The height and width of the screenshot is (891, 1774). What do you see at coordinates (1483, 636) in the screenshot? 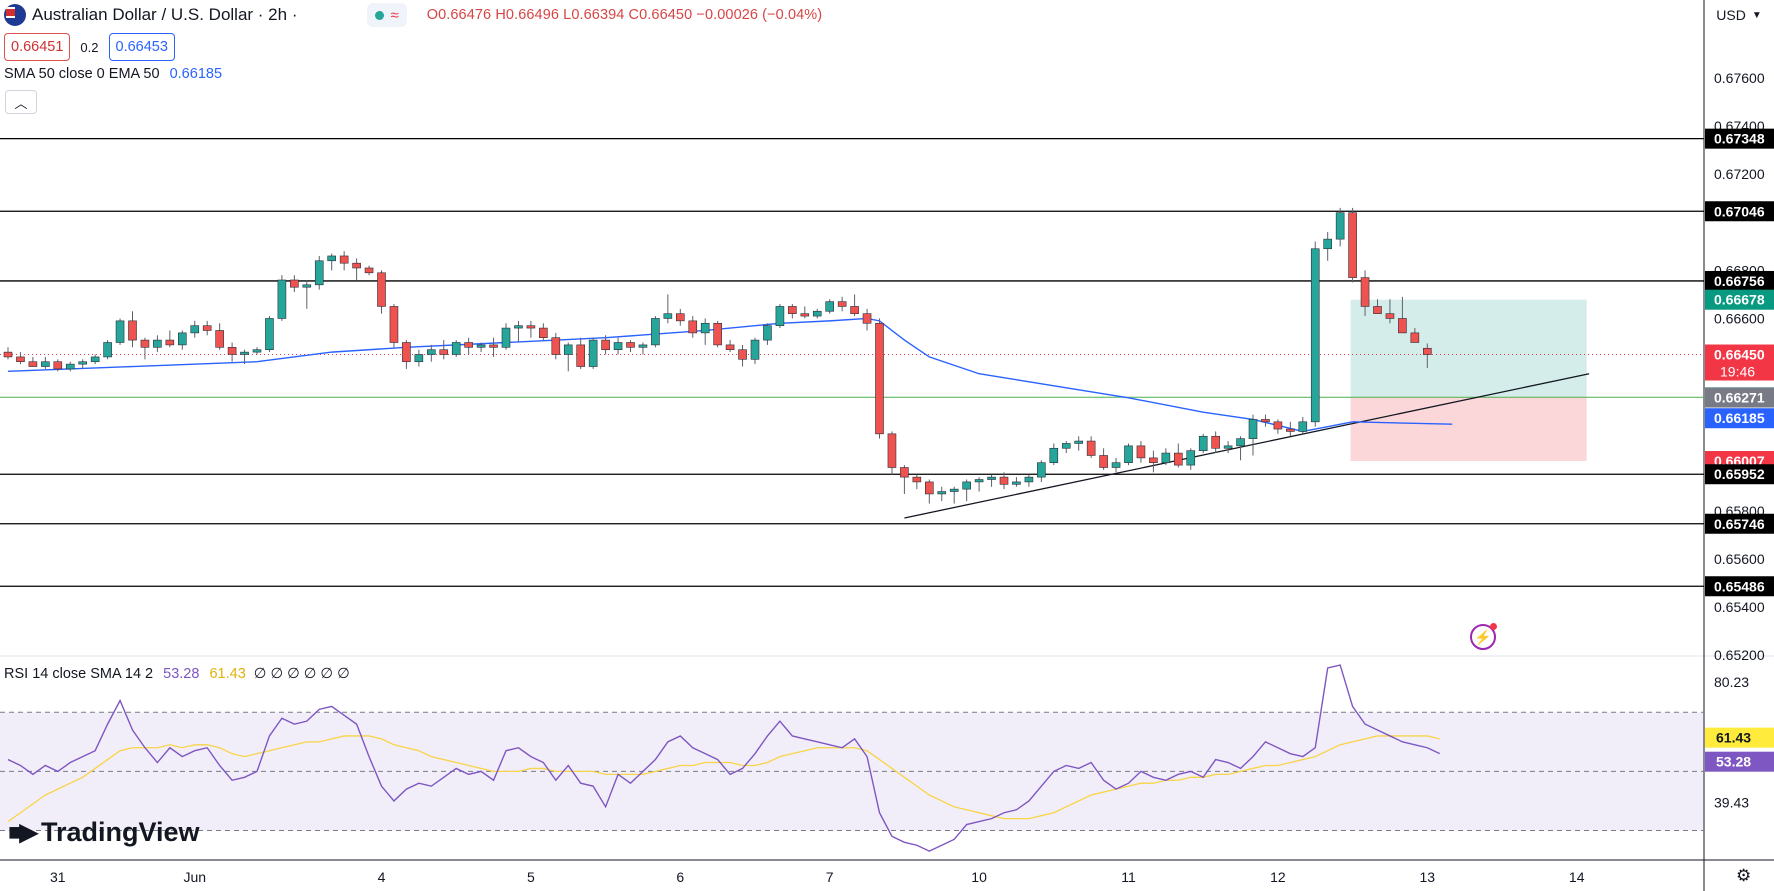
I see `lightning-alert-icon: ⚡` at bounding box center [1483, 636].